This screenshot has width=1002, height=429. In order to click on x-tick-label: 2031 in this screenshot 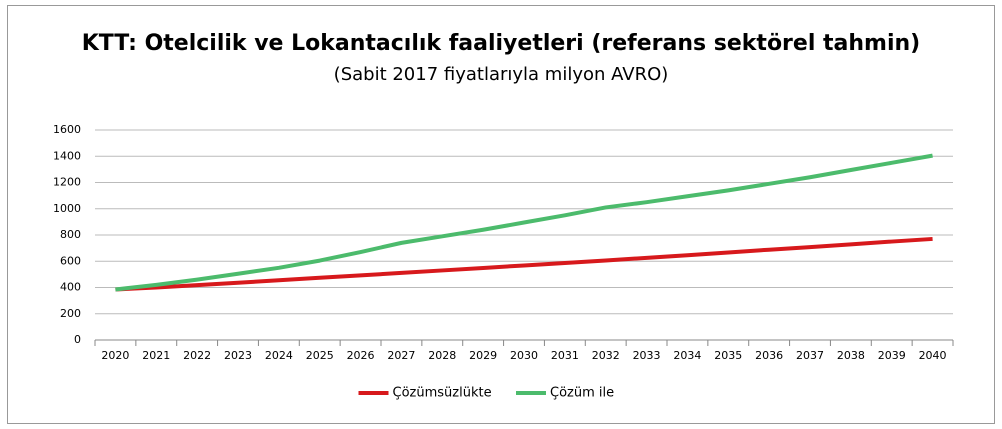, I will do `click(565, 355)`.